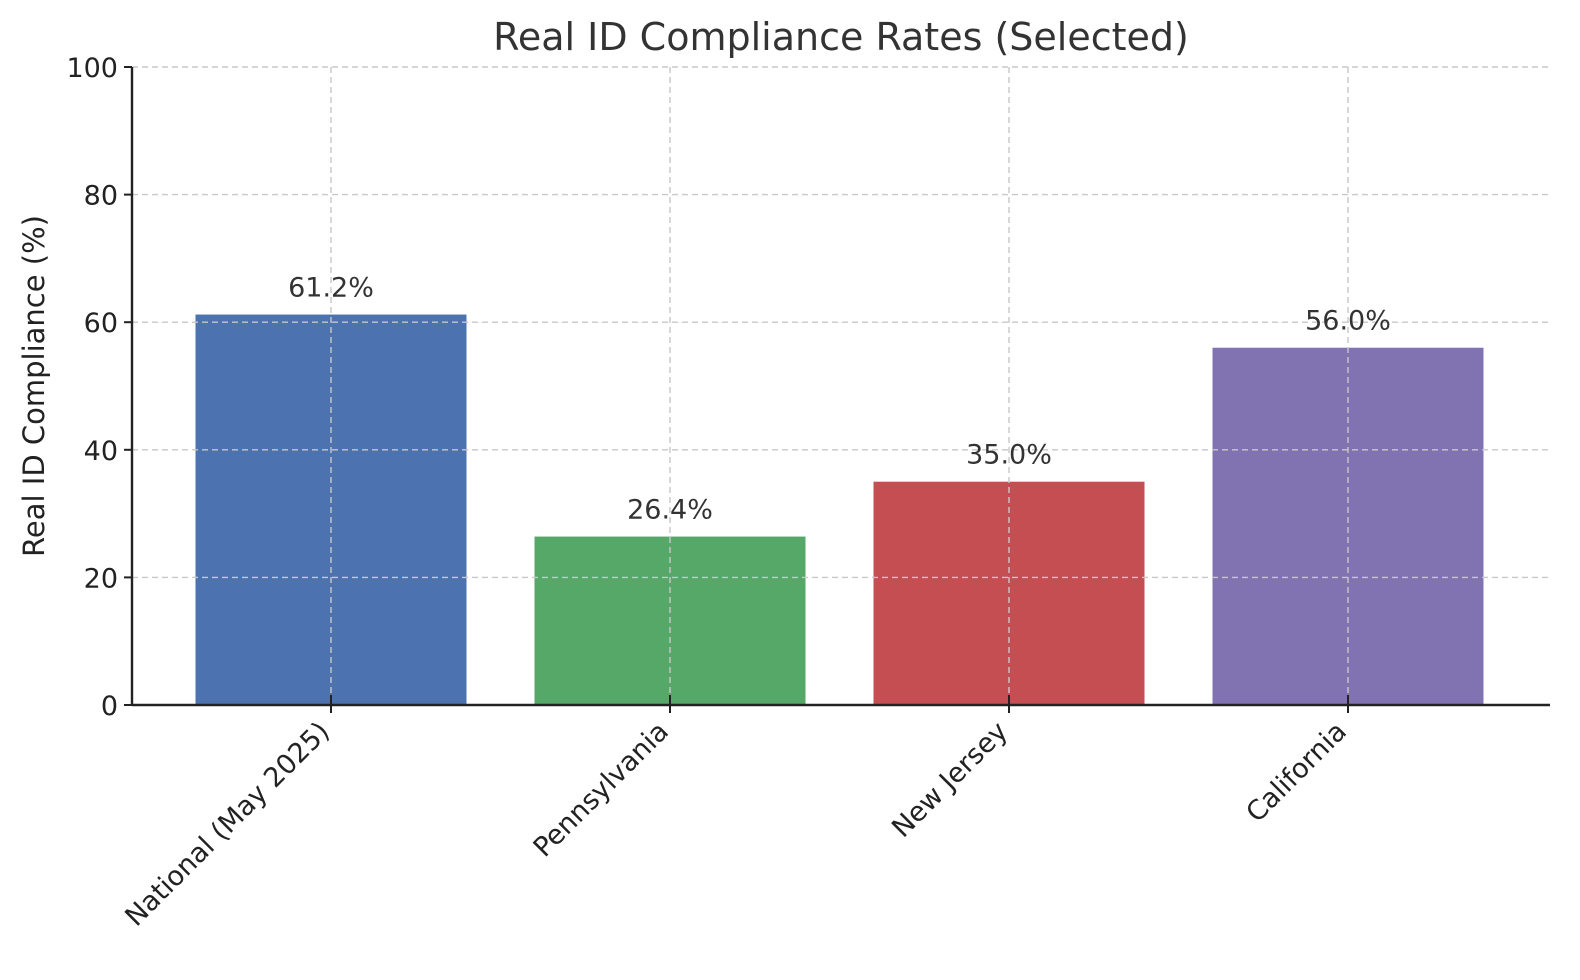  Describe the element at coordinates (101, 323) in the screenshot. I see `y-tick-label: 60` at that location.